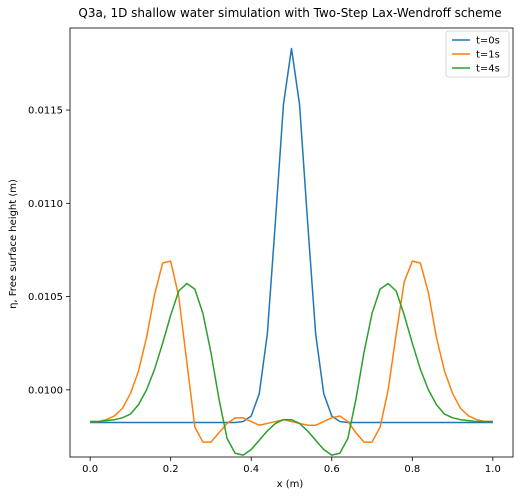 This screenshot has width=520, height=496. Describe the element at coordinates (251, 469) in the screenshot. I see `x-tick-label: 0.4` at that location.